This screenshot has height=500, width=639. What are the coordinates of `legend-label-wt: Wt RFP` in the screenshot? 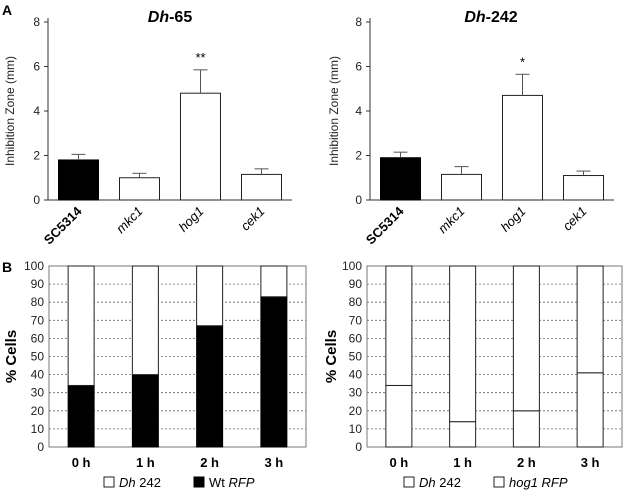 It's located at (232, 482).